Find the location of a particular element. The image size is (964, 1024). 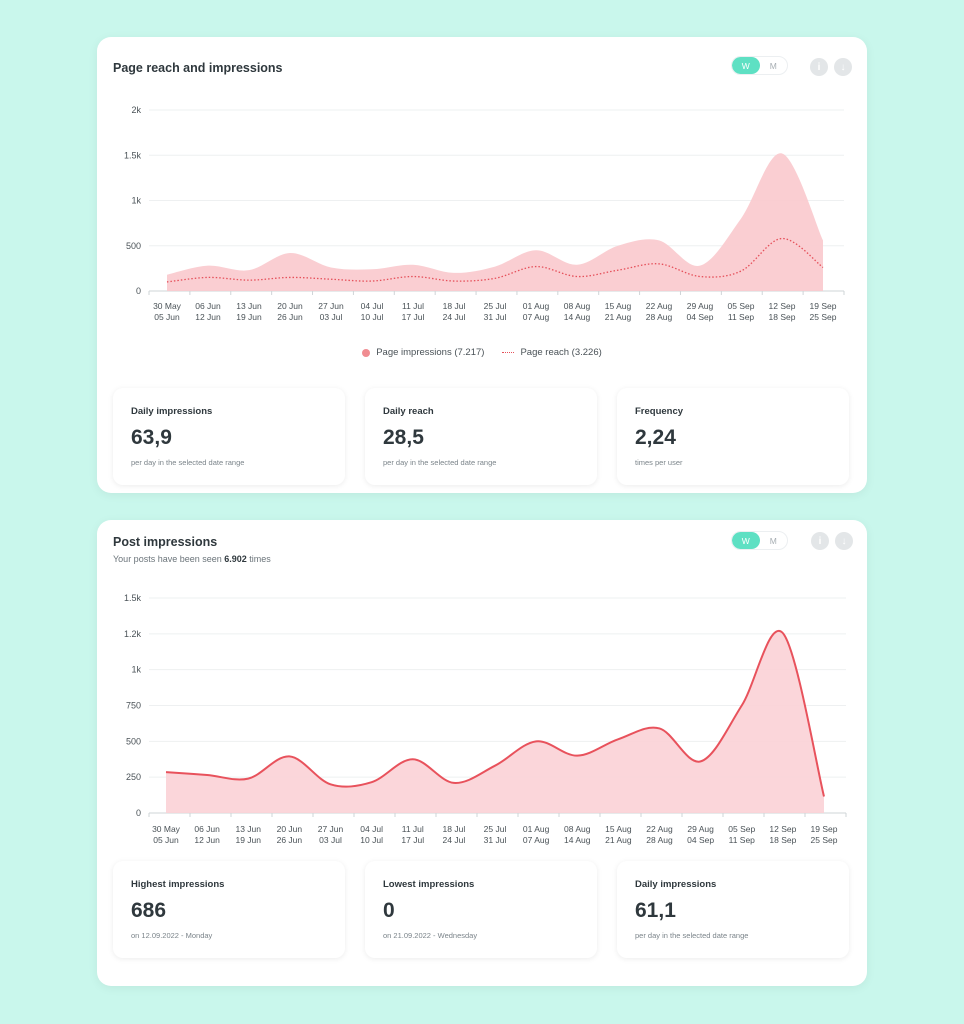

stat-note: times per user is located at coordinates (659, 462).